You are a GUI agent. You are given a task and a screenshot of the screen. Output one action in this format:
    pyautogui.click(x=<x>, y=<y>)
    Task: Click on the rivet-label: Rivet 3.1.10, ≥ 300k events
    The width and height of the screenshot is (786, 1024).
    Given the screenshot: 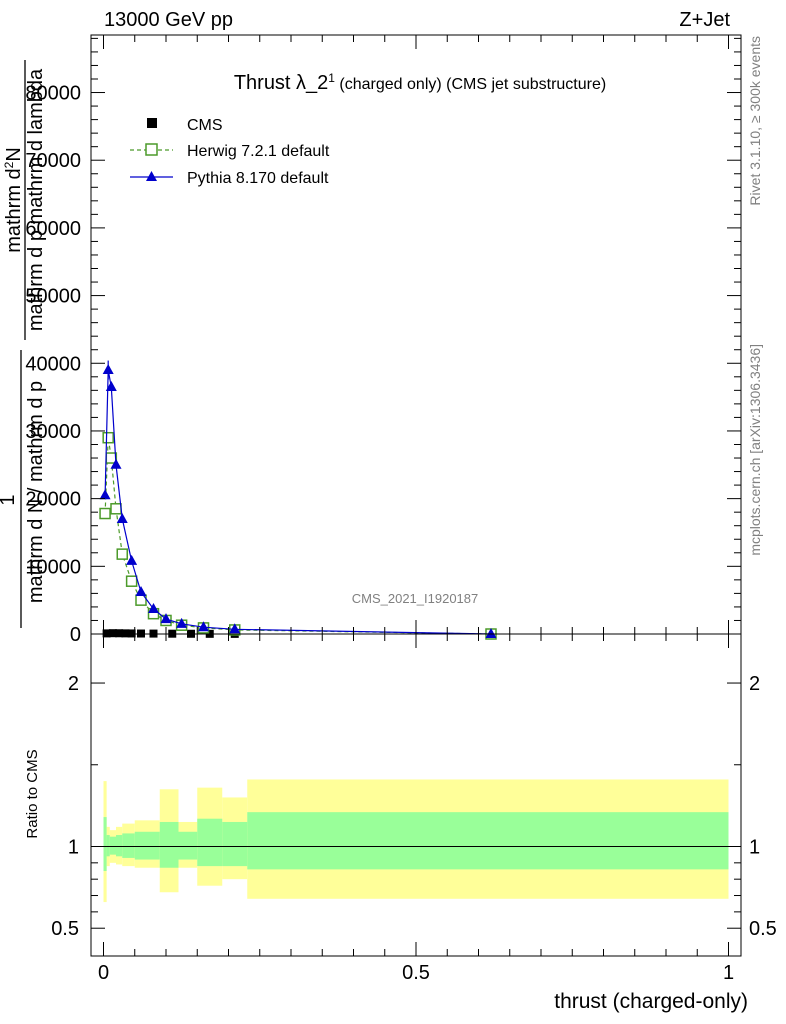 What is the action you would take?
    pyautogui.click(x=755, y=121)
    